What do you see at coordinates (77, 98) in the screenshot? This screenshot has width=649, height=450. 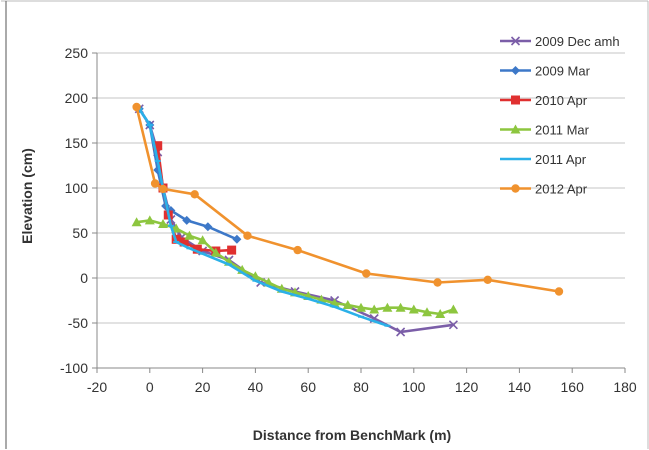 I see `y-tick-label: 200` at bounding box center [77, 98].